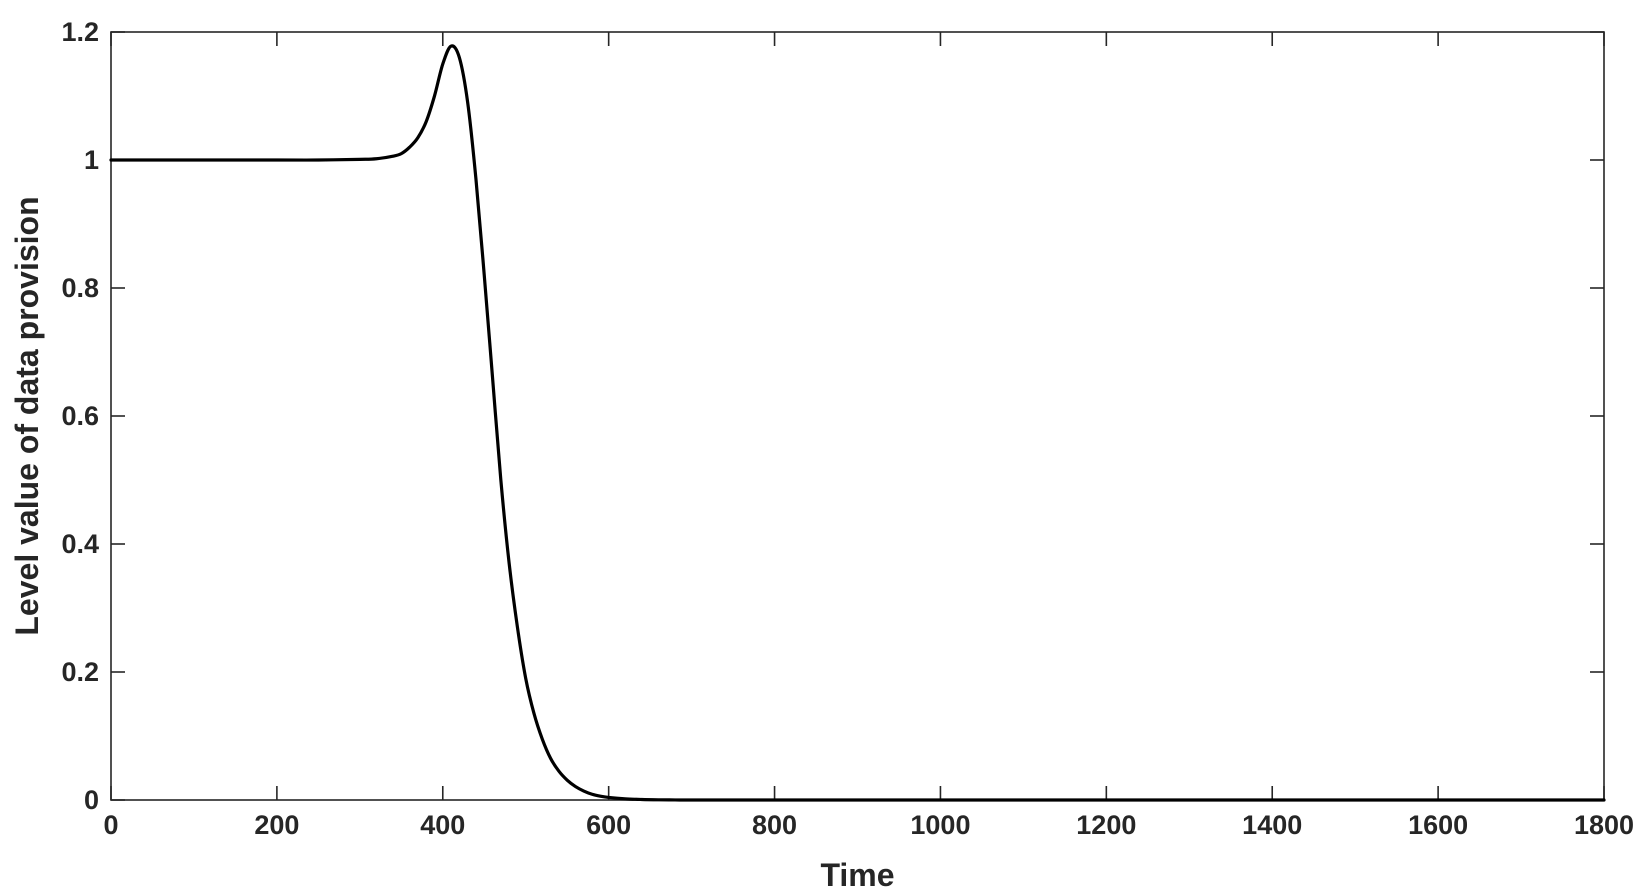 The image size is (1646, 894). What do you see at coordinates (857, 875) in the screenshot?
I see `x-axis-label: Time` at bounding box center [857, 875].